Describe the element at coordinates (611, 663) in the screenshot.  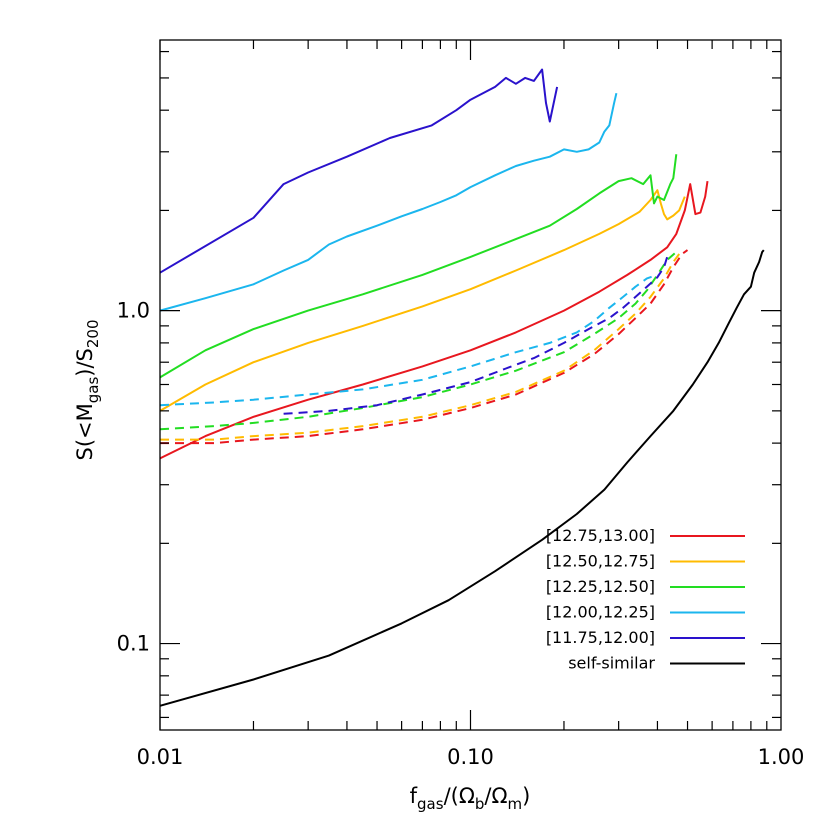
I see `legend-label-self-similar: self-similar` at that location.